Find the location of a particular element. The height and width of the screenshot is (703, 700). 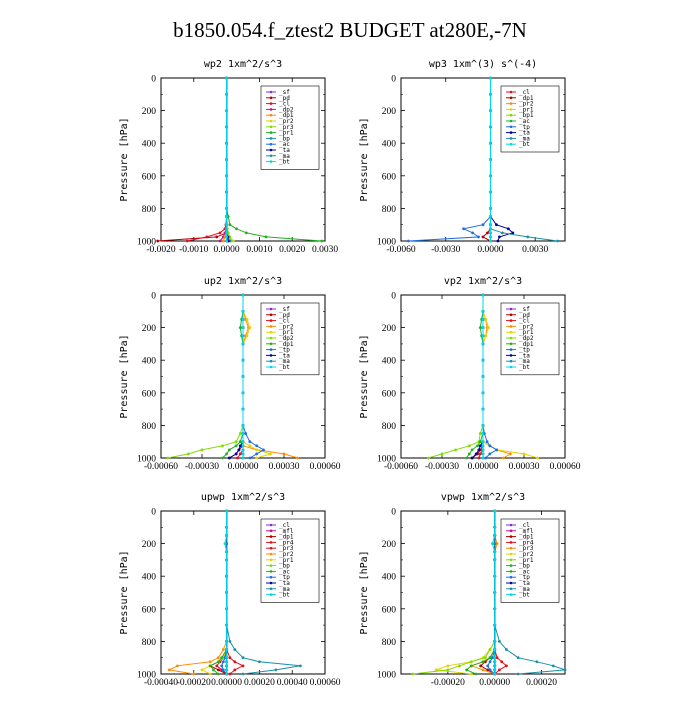

legend-label: _bp is located at coordinates (524, 566).